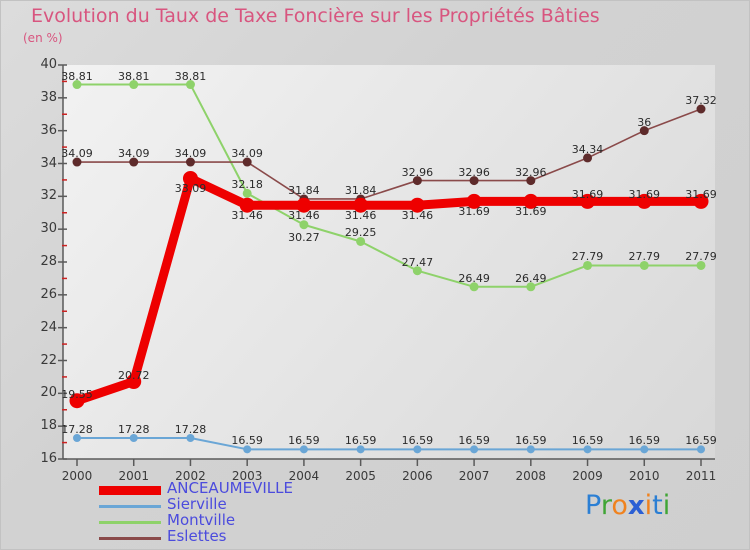 This screenshot has height=550, width=750. Describe the element at coordinates (644, 476) in the screenshot. I see `x-axis-tick-label: 2010` at that location.